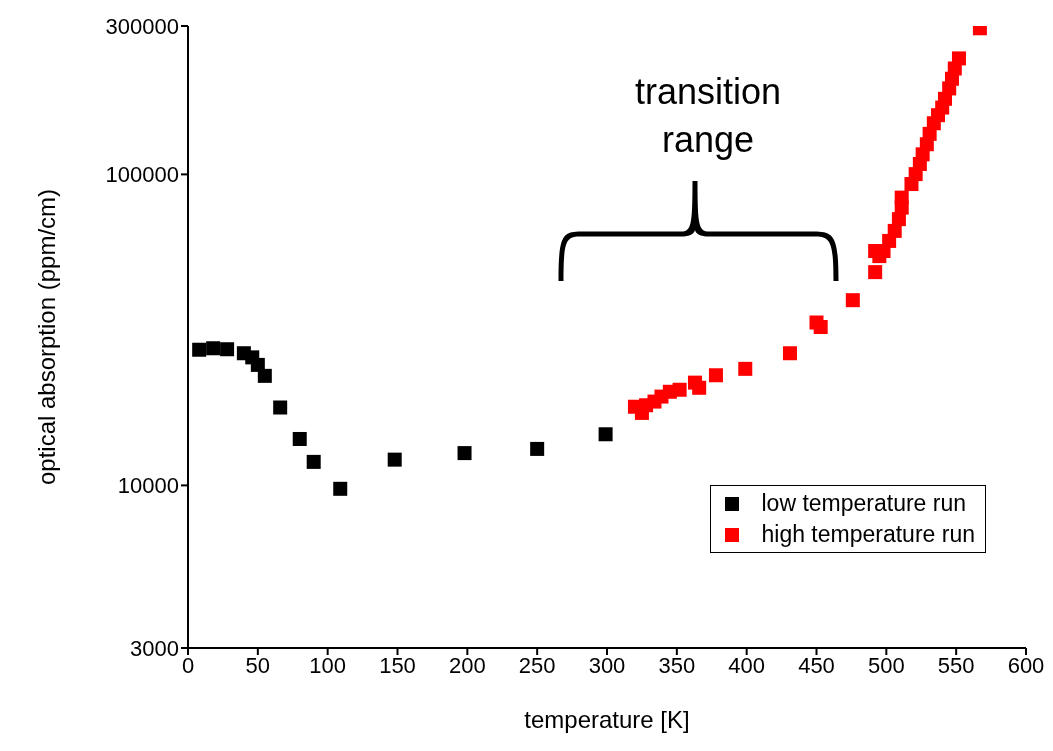  What do you see at coordinates (1026, 665) in the screenshot?
I see `x-tick-label: 600` at bounding box center [1026, 665].